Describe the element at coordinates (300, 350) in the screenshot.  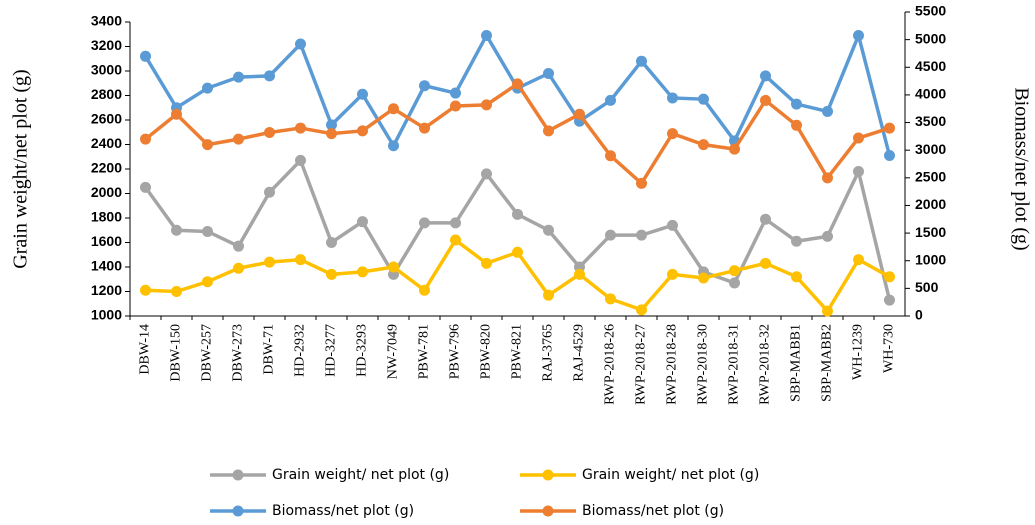
I see `x-tick-label: HD-2932` at that location.